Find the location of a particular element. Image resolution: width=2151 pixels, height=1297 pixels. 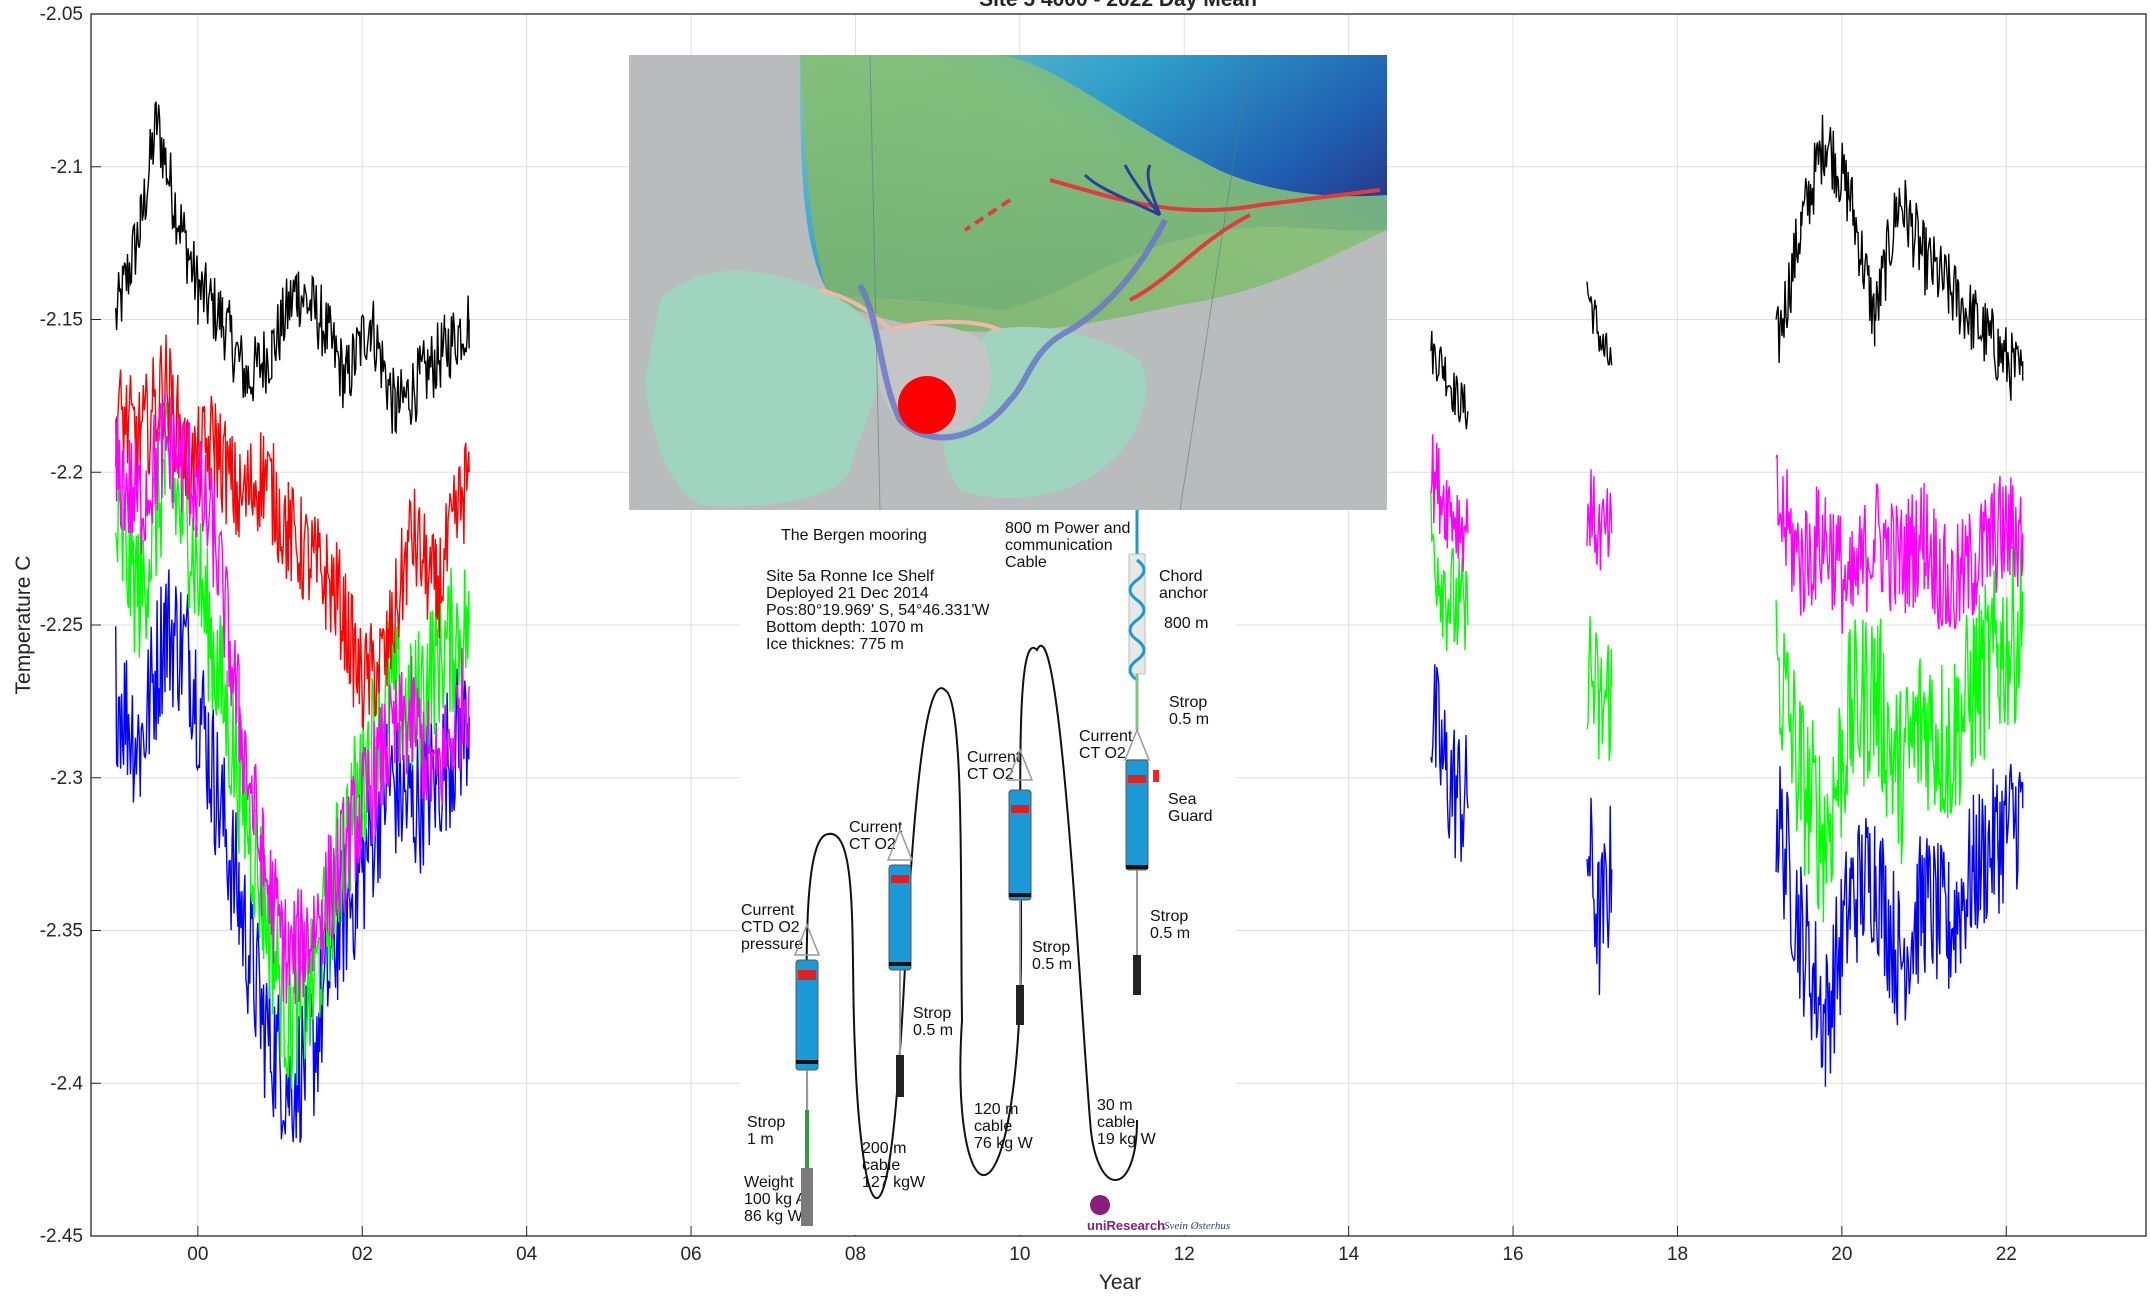

x-tick-label: 18 is located at coordinates (1677, 1254).